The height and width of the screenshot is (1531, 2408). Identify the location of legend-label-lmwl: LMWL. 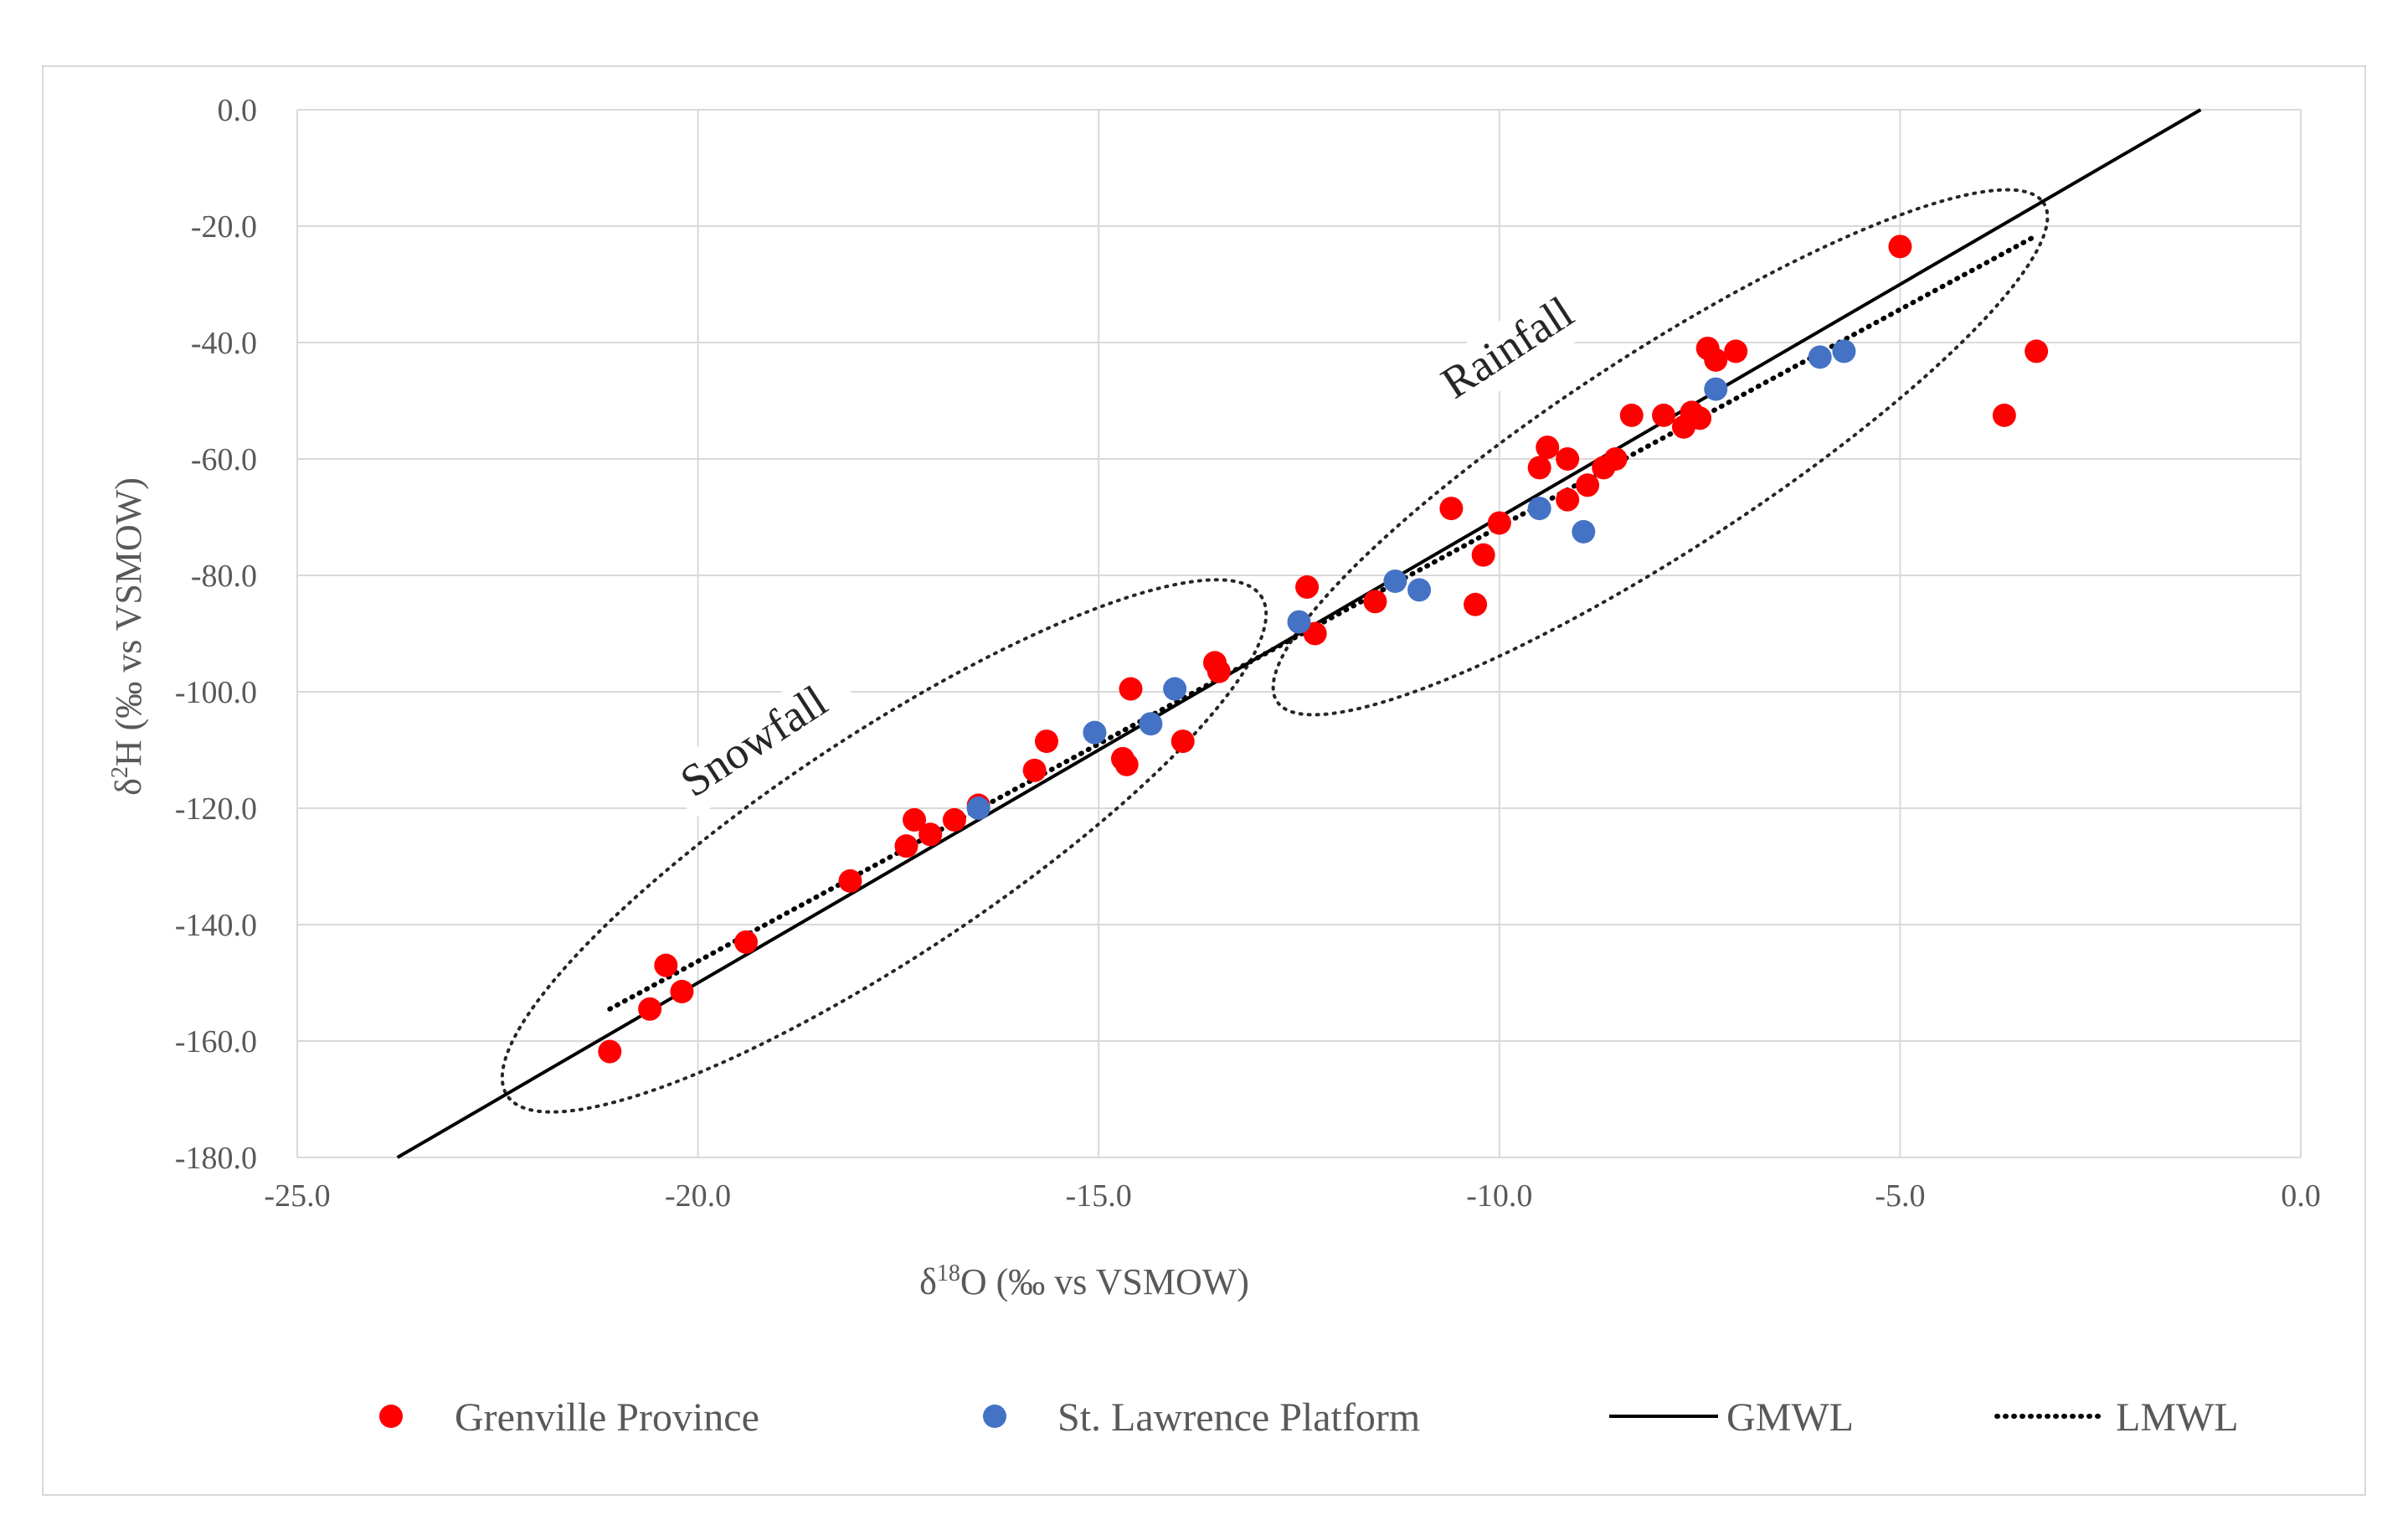
(2177, 1417).